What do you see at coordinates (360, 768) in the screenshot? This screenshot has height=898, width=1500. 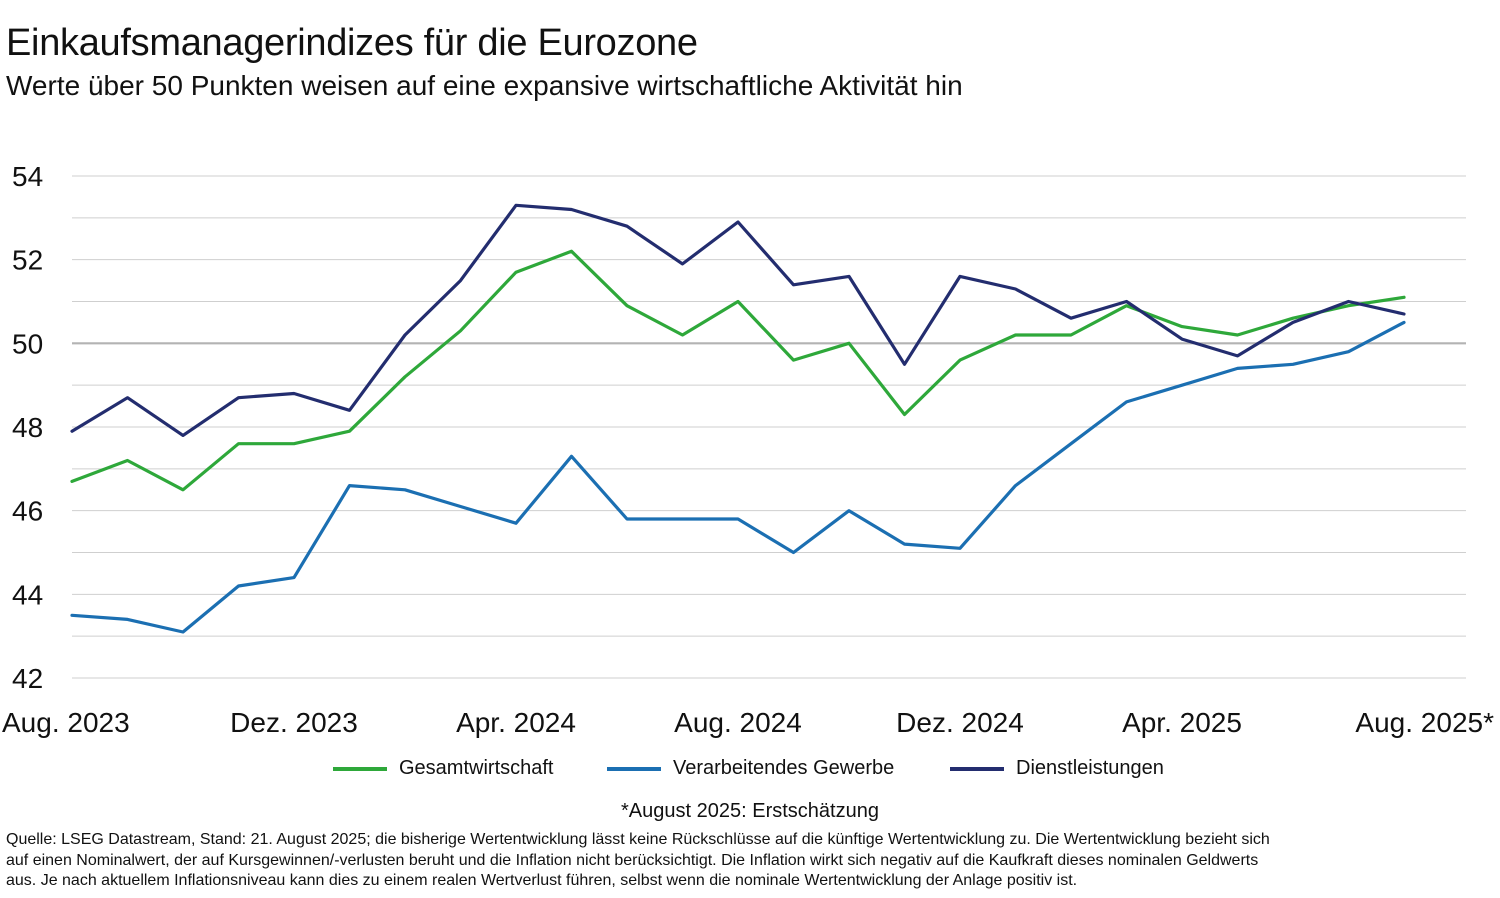 I see `legend-swatch-gesamtwirtschaft` at bounding box center [360, 768].